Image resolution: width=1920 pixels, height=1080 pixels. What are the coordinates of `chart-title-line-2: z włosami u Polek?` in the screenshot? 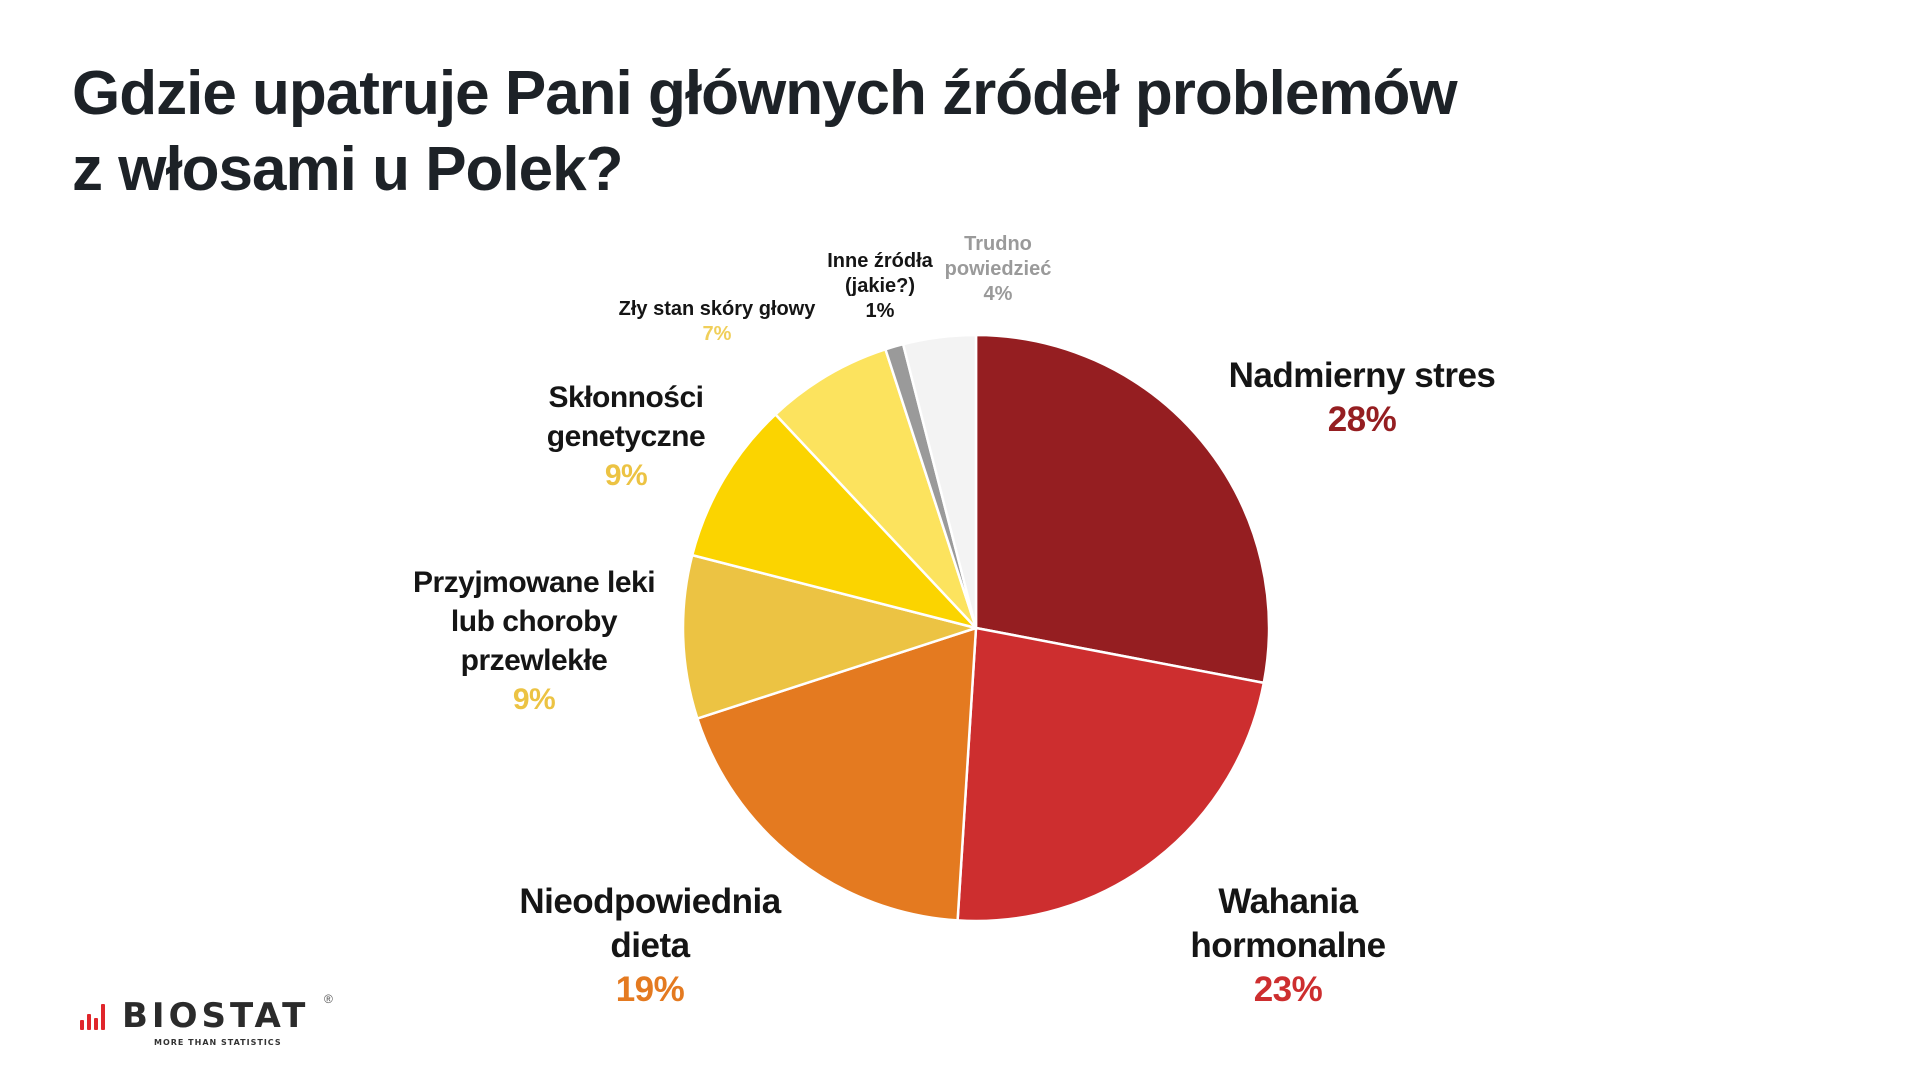 It's located at (347, 169).